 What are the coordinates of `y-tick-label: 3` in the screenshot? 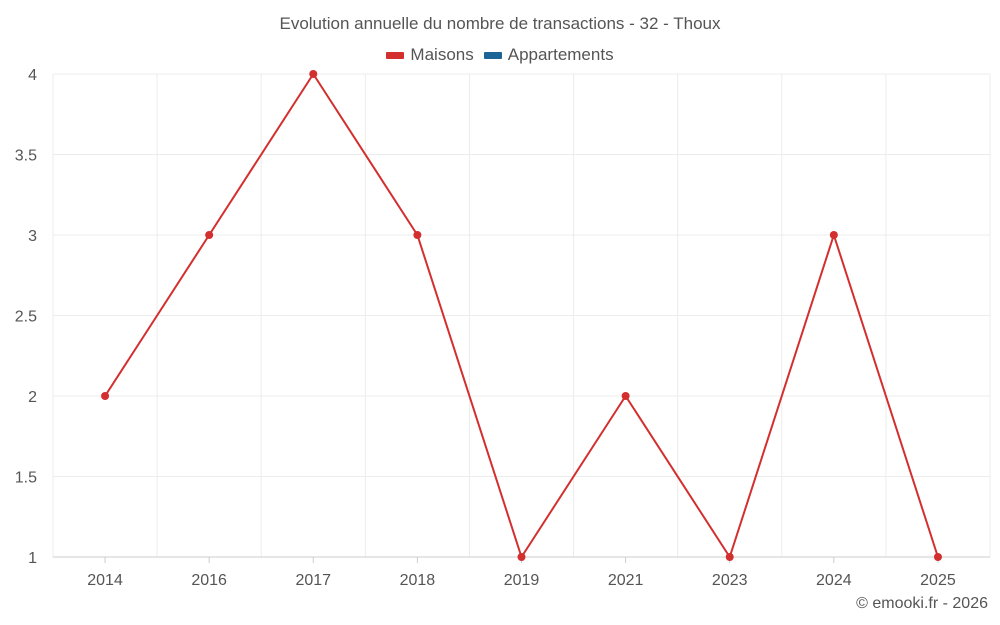 It's located at (32, 236).